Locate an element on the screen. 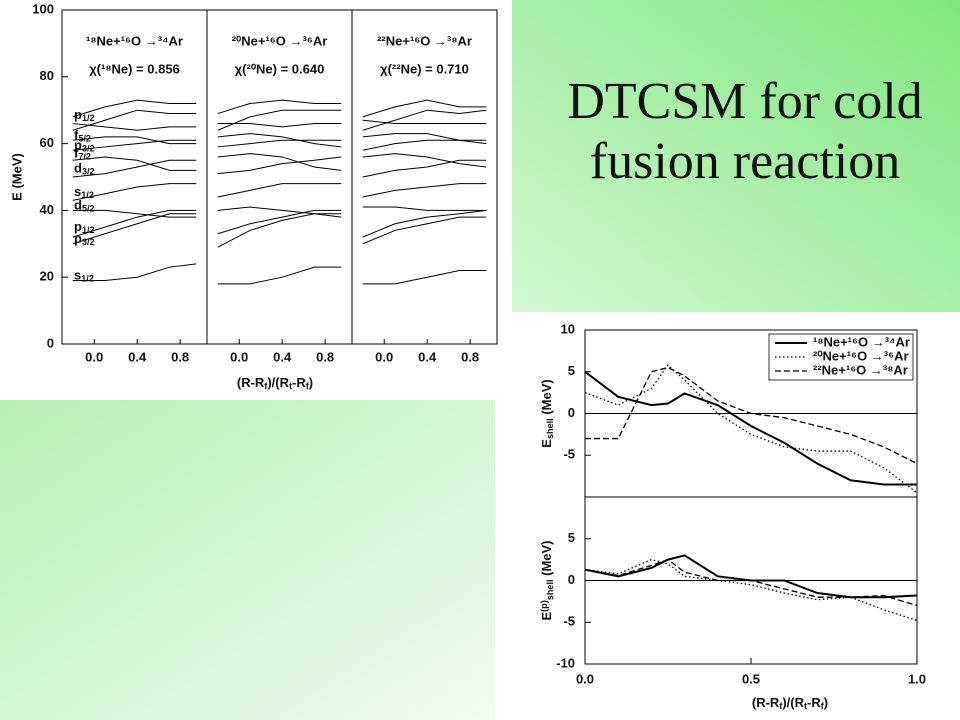 The width and height of the screenshot is (960, 720). level-label: d3/2 is located at coordinates (84, 169).